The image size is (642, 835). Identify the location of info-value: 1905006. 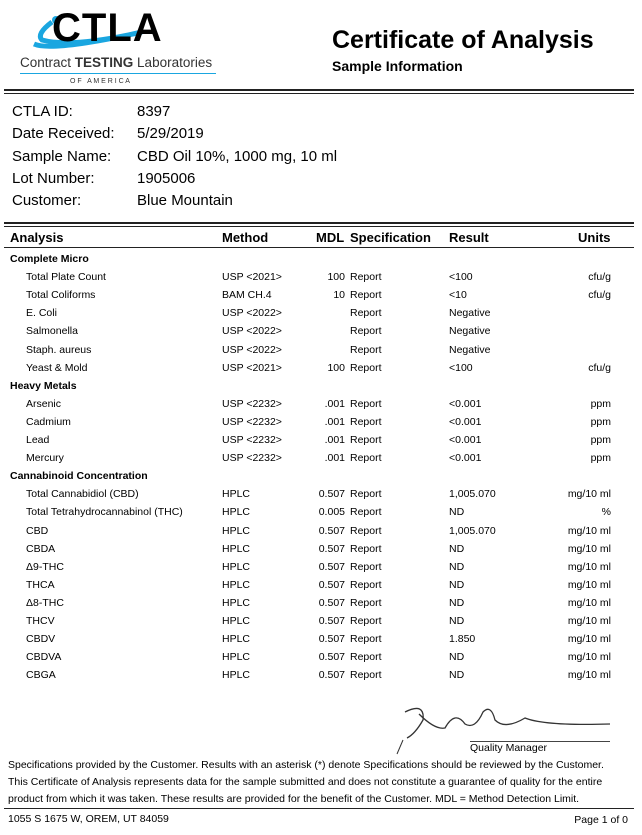
(166, 178).